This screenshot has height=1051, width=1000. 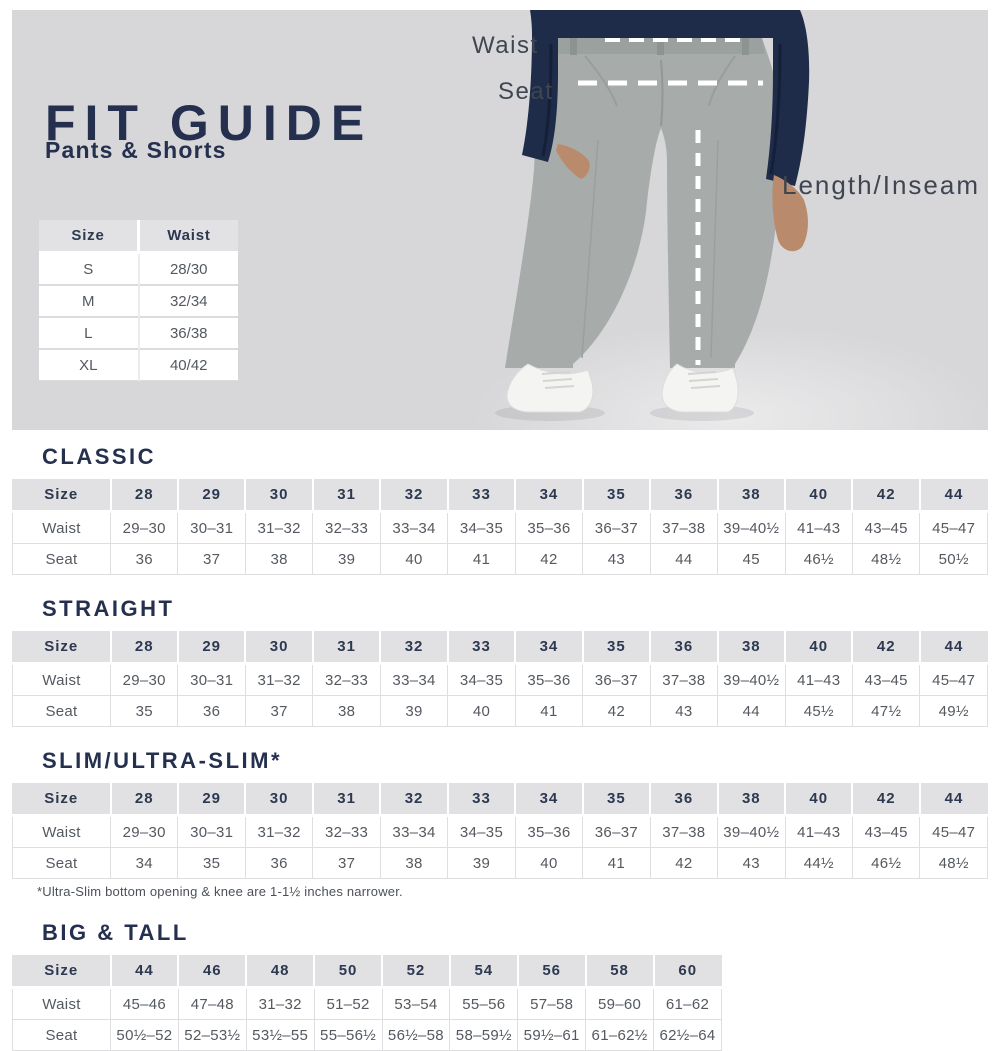 I want to click on value-cell: 39–40½, so click(x=751, y=527).